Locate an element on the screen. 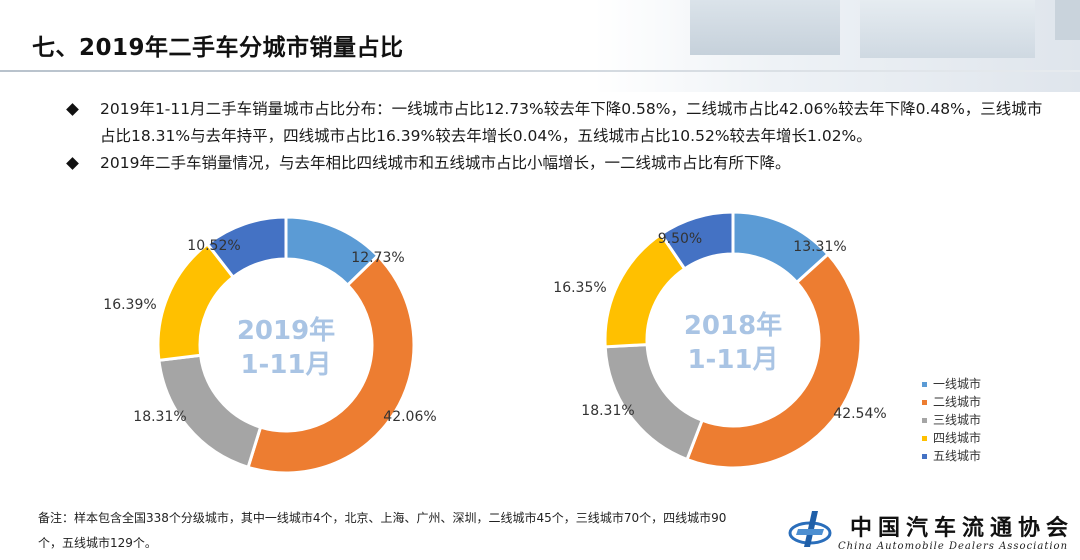  legend-label: 三线城市 is located at coordinates (957, 420).